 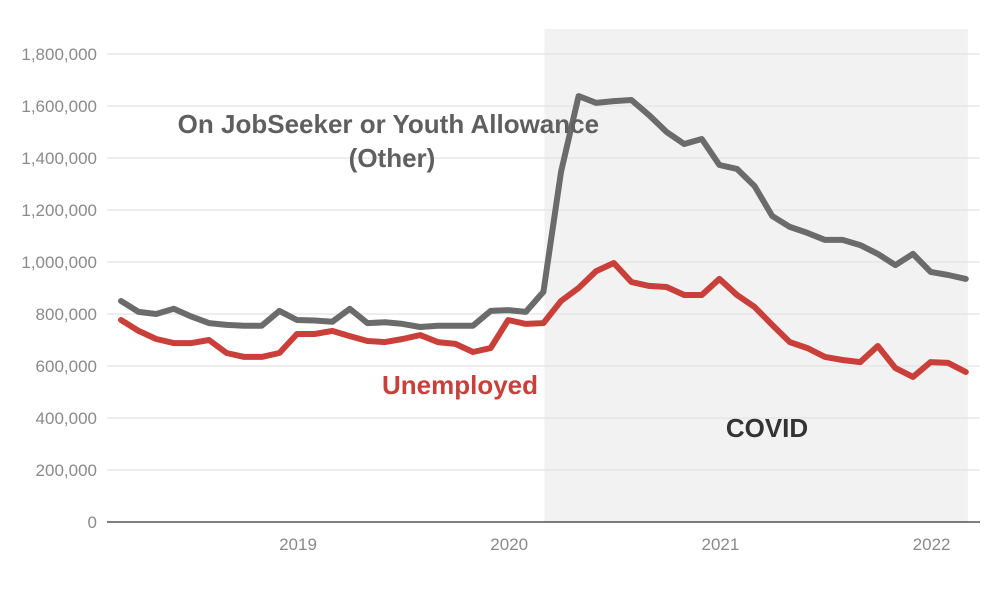 I want to click on x-axis-tick-labels: 2019 2020 2021 2022, so click(x=614, y=544).